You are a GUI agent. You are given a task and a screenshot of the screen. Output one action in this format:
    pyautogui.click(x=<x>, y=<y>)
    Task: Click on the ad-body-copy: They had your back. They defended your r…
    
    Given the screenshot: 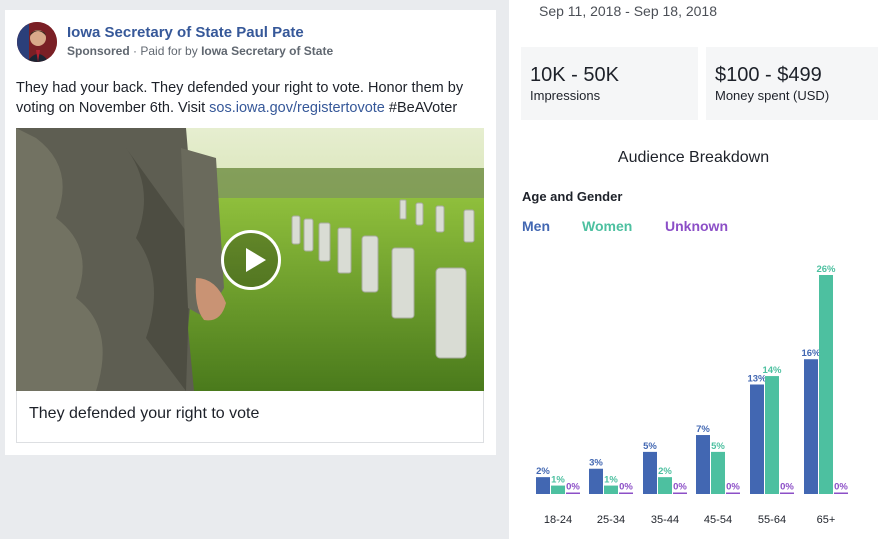 What is the action you would take?
    pyautogui.click(x=240, y=98)
    